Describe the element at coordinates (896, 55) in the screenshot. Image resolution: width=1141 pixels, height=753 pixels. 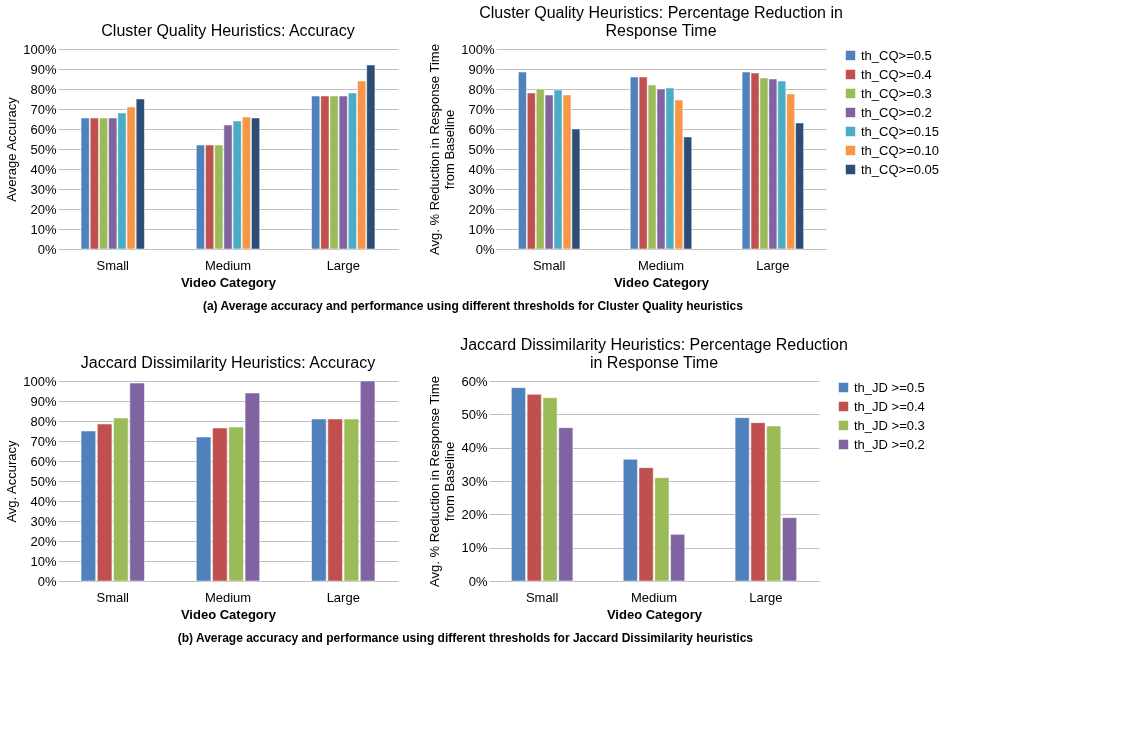
I see `legend-label: th_CQ>=0.5` at that location.